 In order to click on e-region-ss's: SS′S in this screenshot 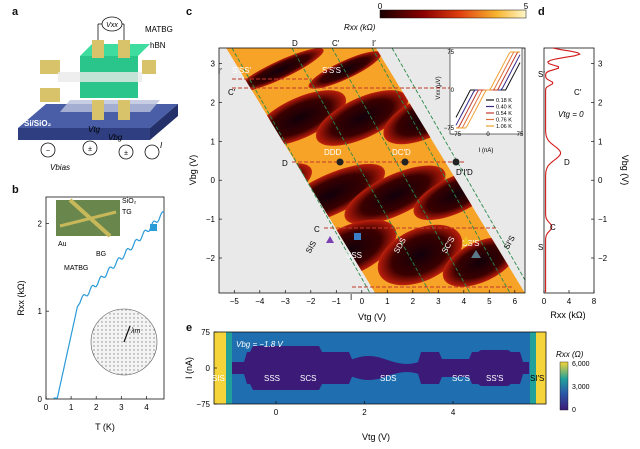, I will do `click(495, 378)`.